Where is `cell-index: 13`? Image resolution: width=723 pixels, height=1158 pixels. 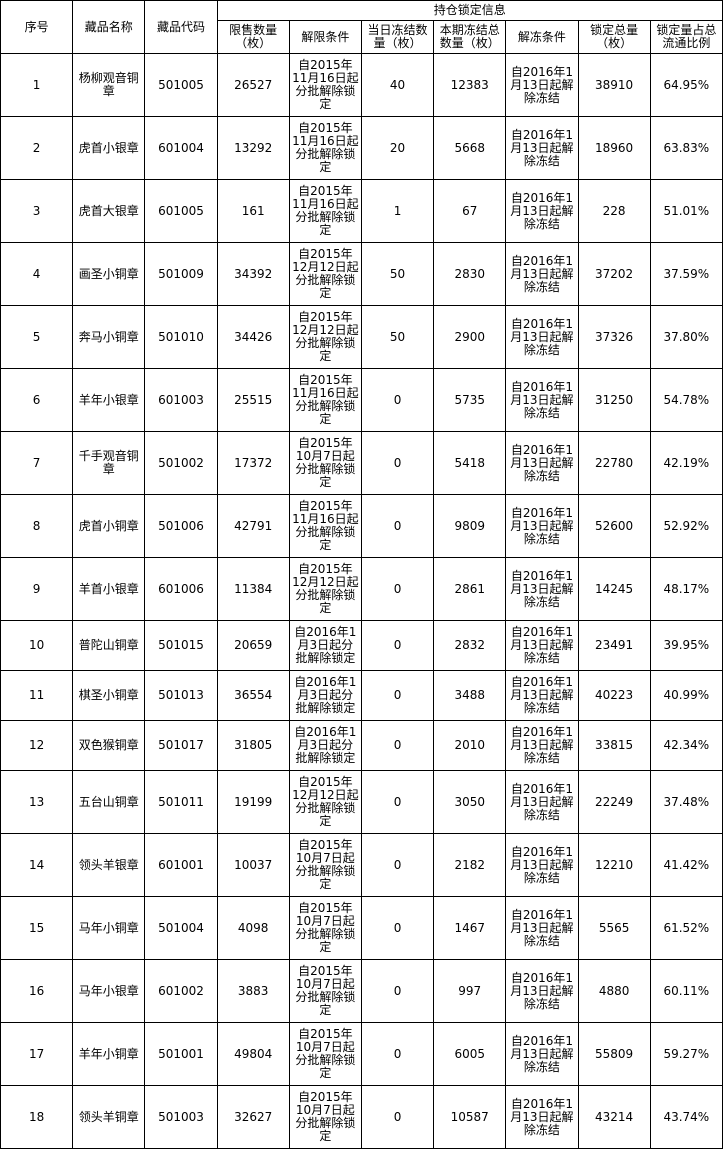 cell-index: 13 is located at coordinates (37, 802).